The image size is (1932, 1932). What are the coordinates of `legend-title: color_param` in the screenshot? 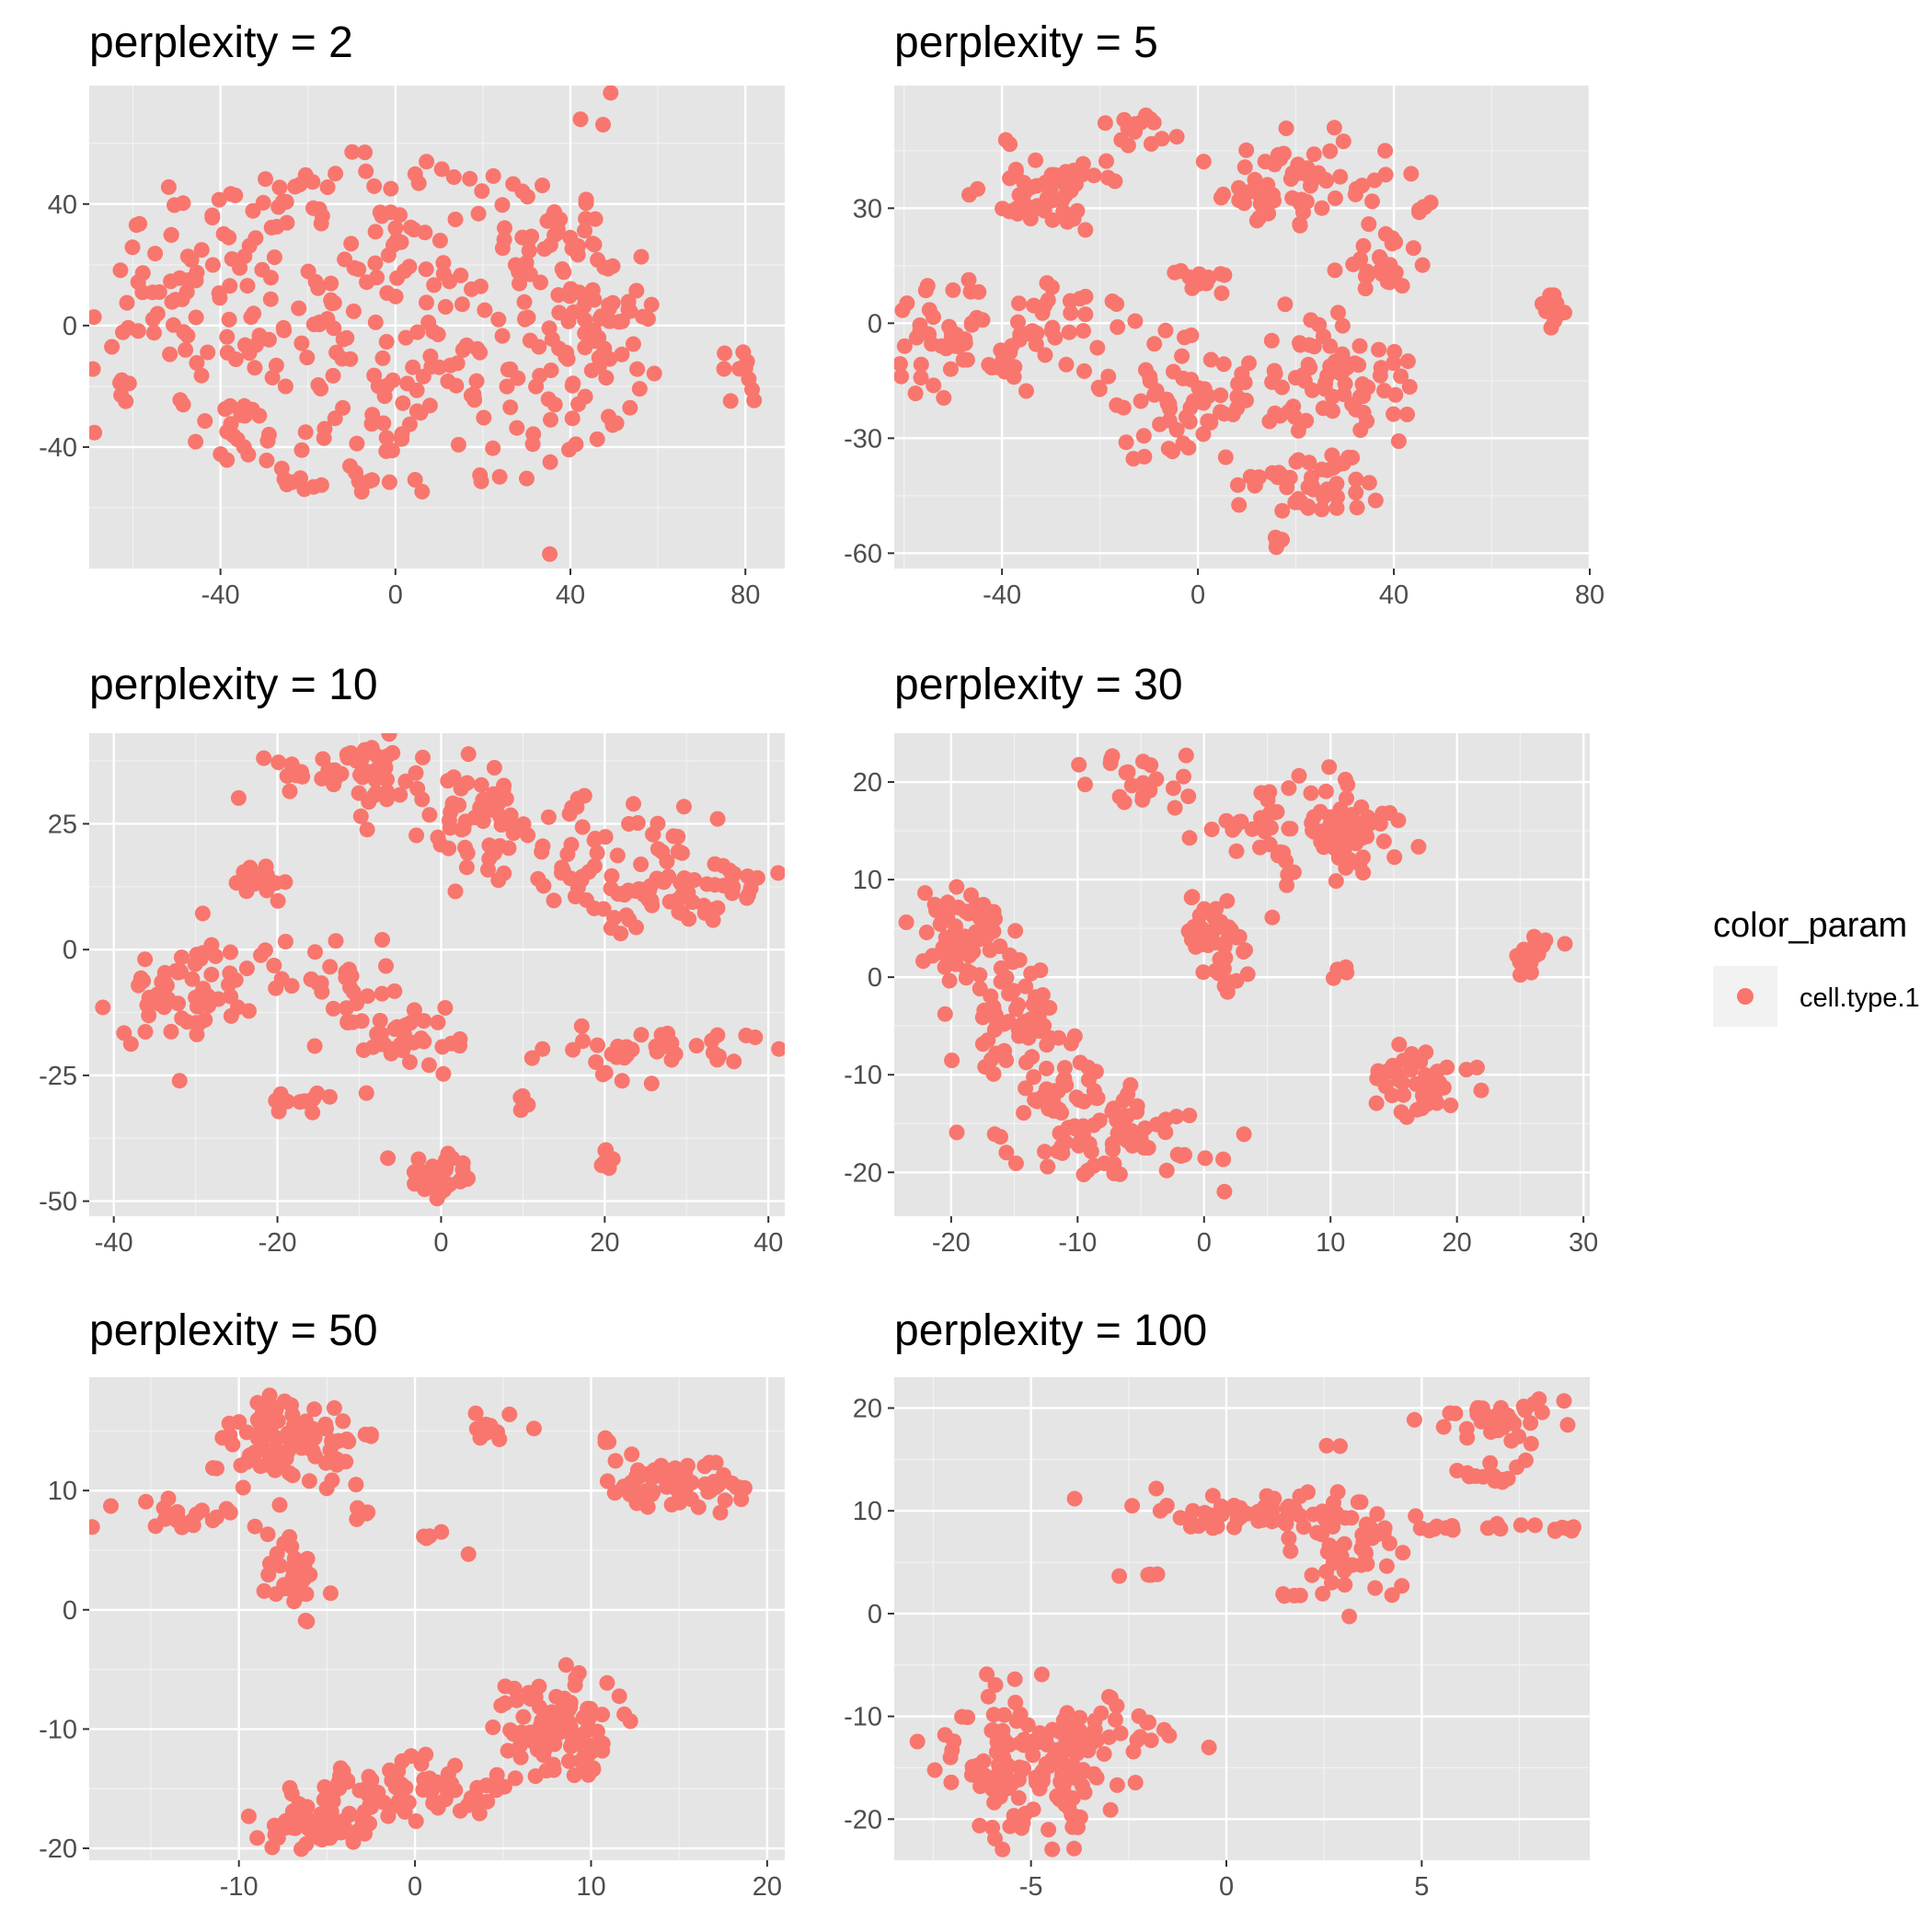 It's located at (1810, 925).